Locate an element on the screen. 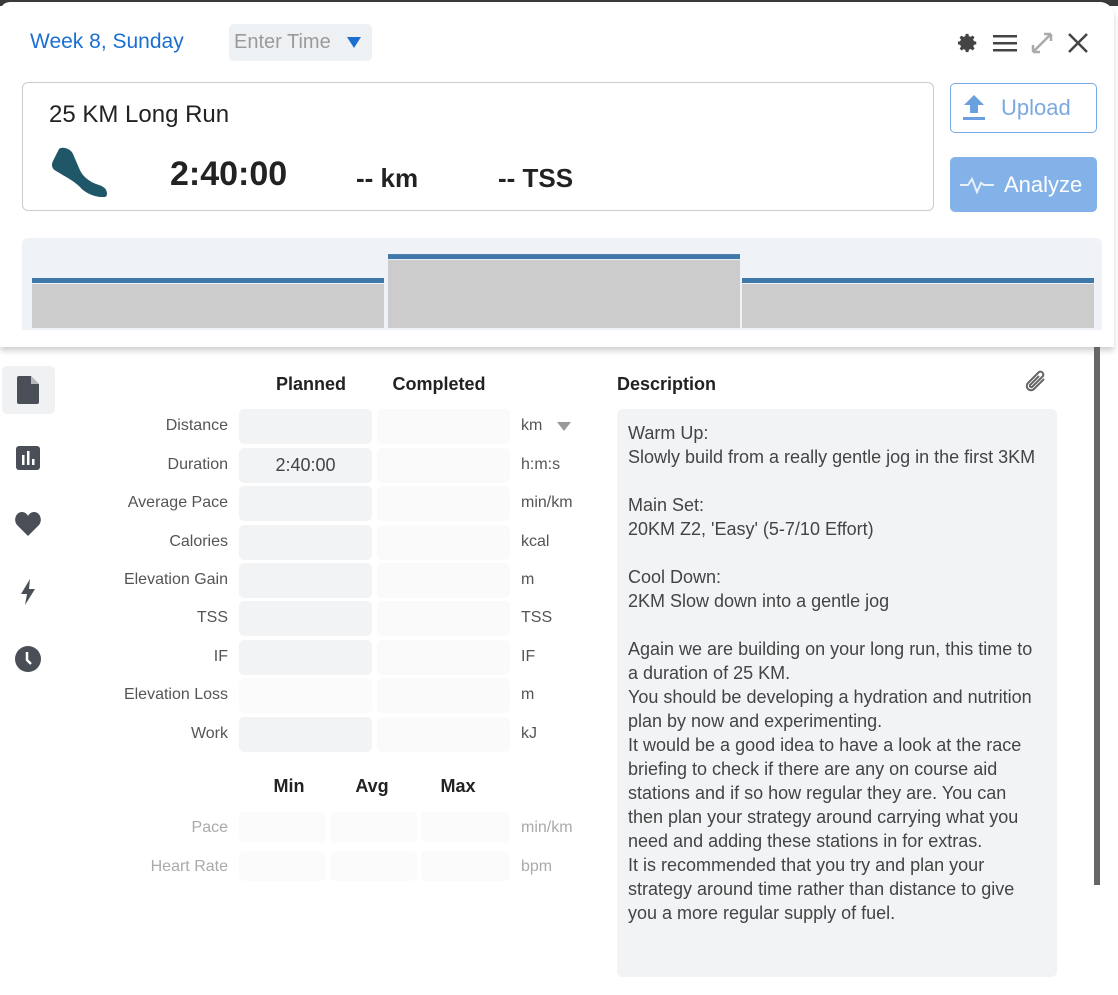 The width and height of the screenshot is (1118, 995). bar-chart-icon is located at coordinates (28, 458).